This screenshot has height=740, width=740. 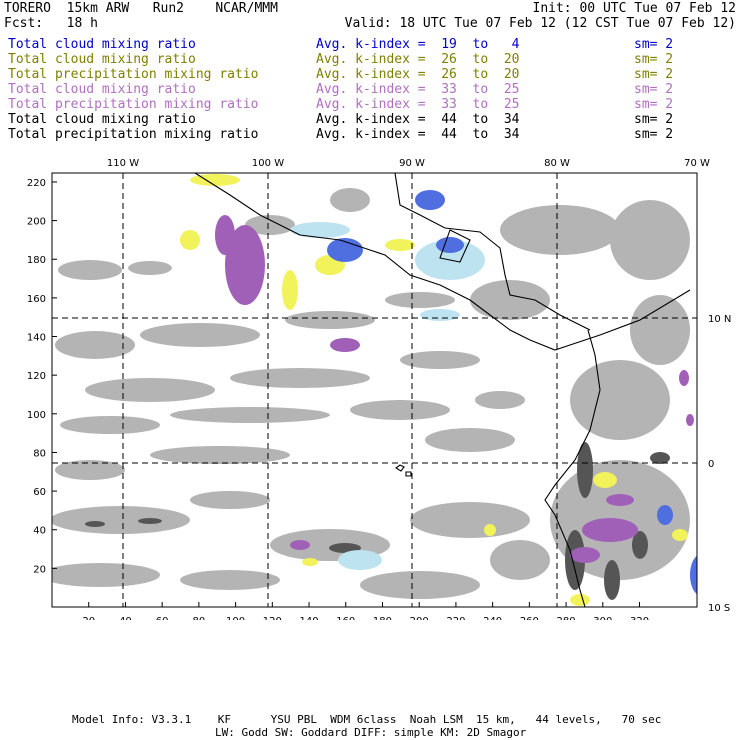 What do you see at coordinates (39, 453) in the screenshot?
I see `y-tick-label: 80` at bounding box center [39, 453].